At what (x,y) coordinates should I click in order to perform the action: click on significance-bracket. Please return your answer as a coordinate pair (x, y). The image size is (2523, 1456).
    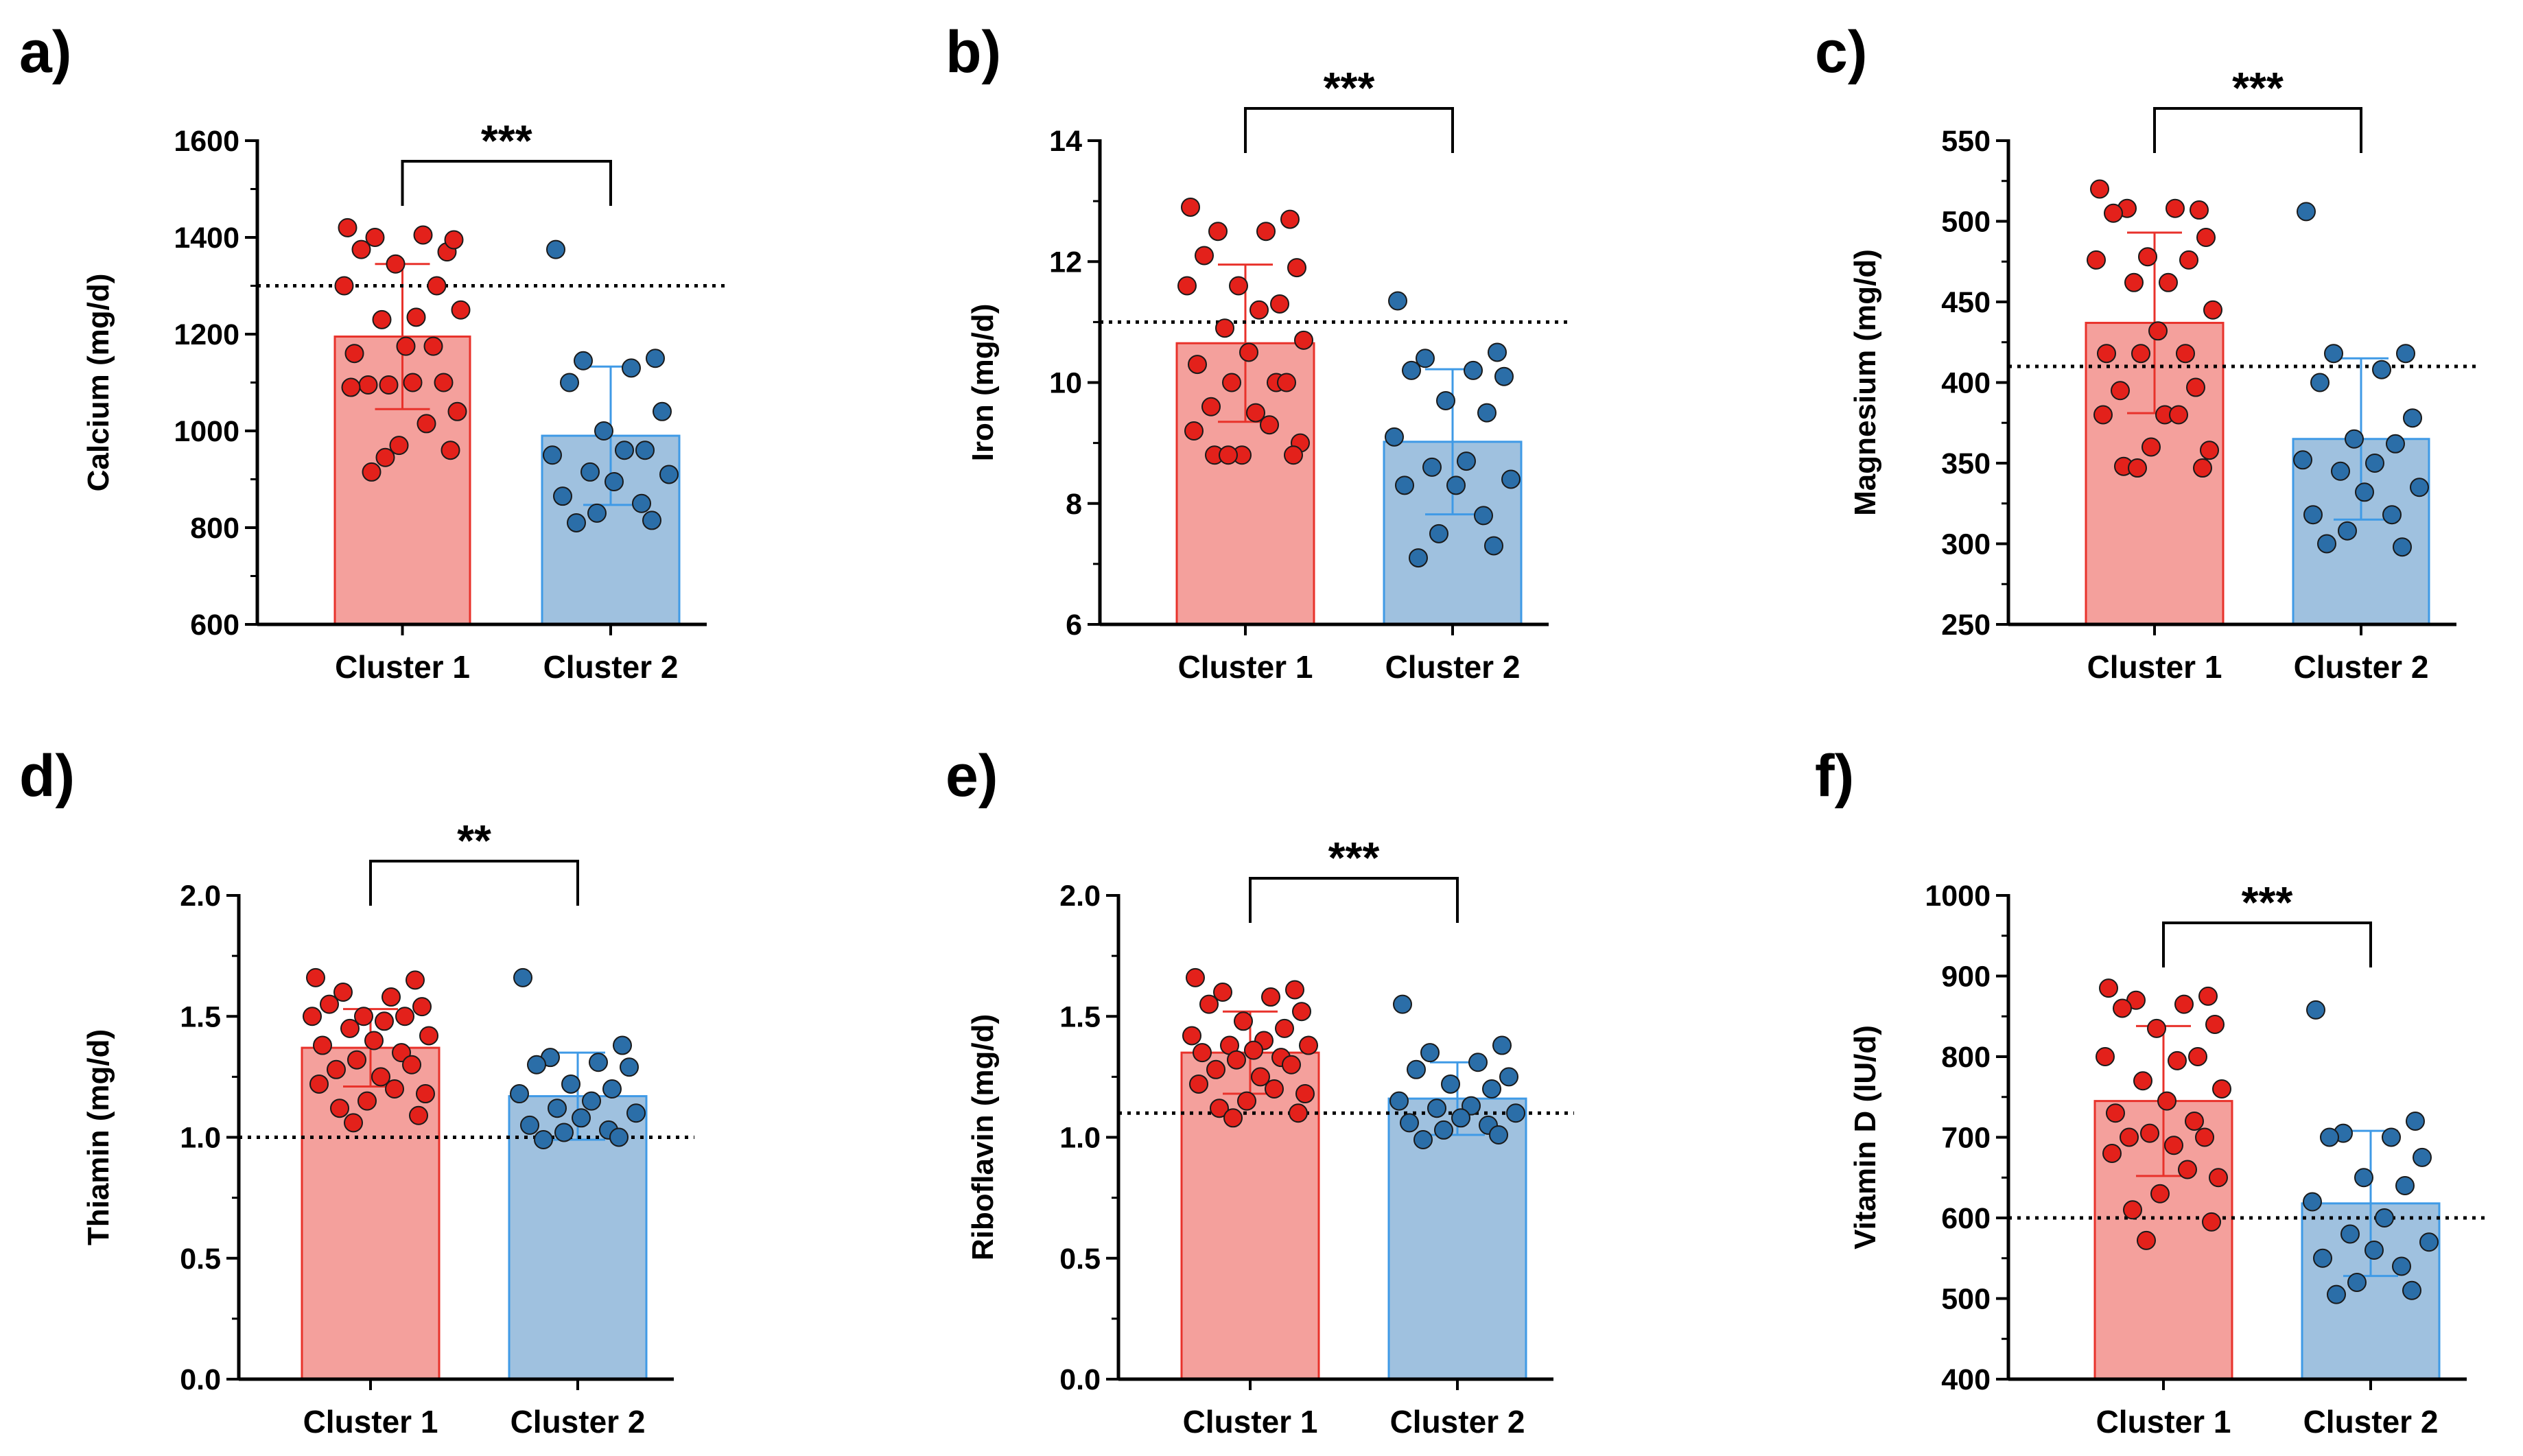
    Looking at the image, I should click on (506, 183).